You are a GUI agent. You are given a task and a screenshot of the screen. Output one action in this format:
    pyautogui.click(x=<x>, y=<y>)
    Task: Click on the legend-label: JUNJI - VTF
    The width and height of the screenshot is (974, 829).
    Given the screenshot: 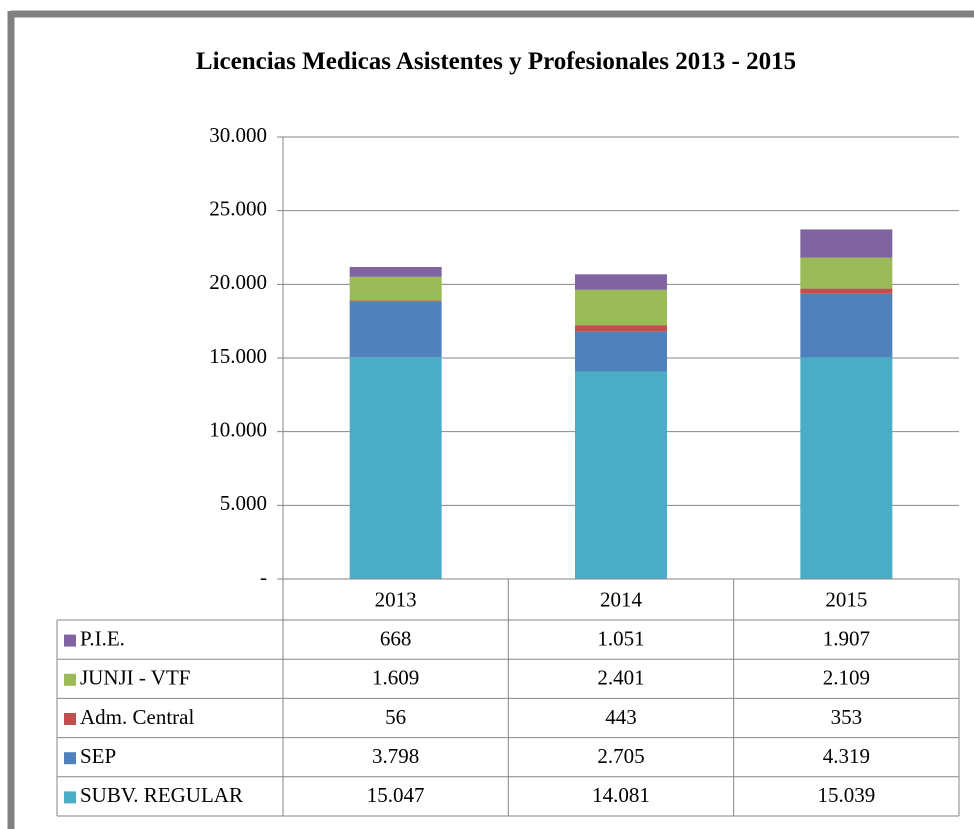 What is the action you would take?
    pyautogui.click(x=135, y=678)
    